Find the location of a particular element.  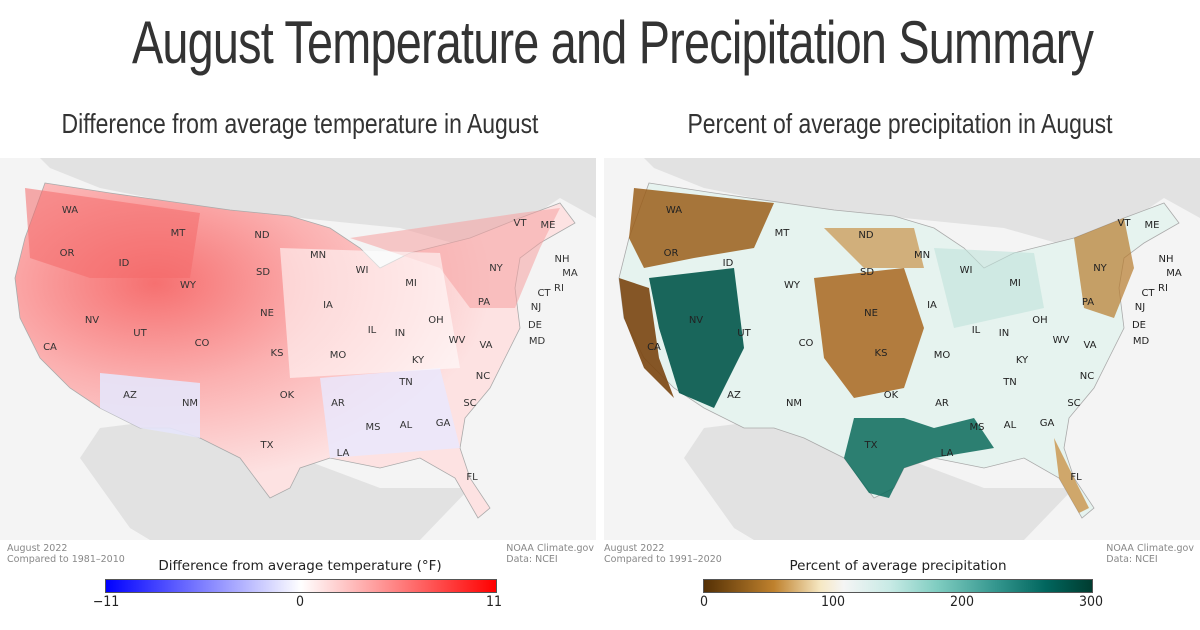

state-label-ar: AR is located at coordinates (942, 403).